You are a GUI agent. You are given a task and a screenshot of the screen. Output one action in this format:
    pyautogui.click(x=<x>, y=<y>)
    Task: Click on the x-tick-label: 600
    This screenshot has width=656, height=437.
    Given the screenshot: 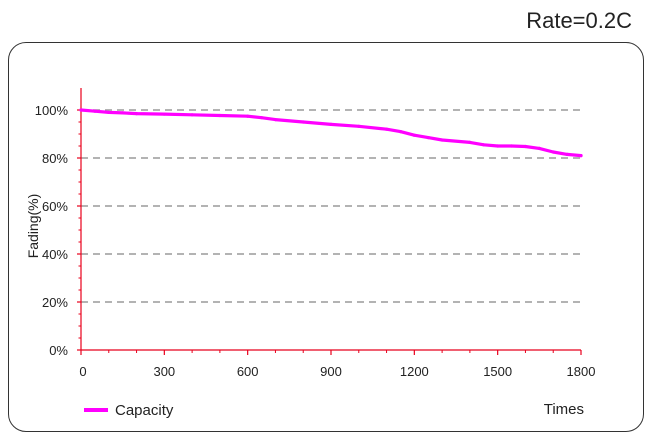 What is the action you would take?
    pyautogui.click(x=248, y=371)
    